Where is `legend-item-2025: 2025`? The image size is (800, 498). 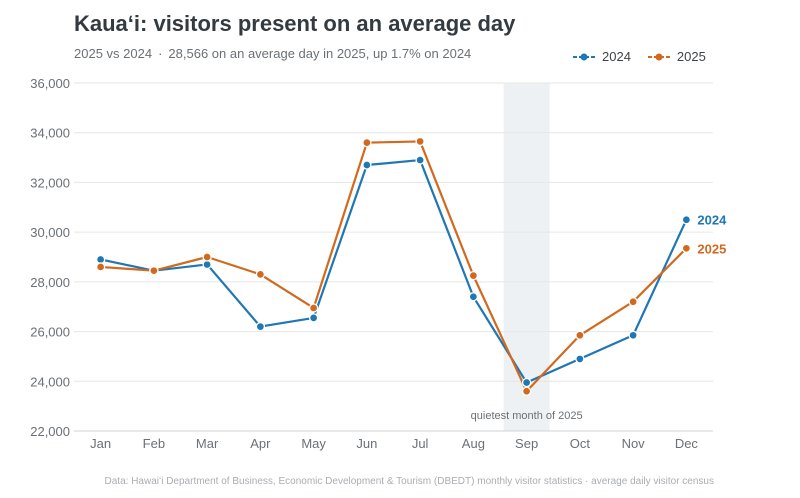
legend-item-2025: 2025 is located at coordinates (676, 56).